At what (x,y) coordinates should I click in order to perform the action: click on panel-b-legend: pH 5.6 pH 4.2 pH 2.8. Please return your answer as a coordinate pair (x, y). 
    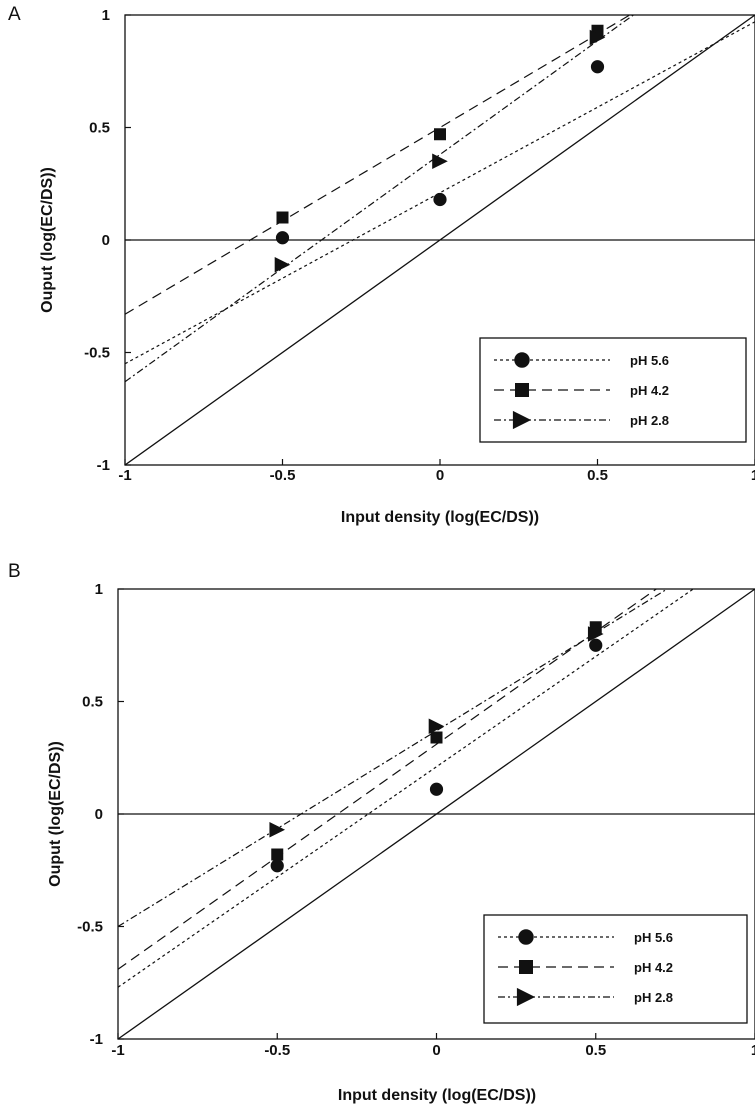
    Looking at the image, I should click on (615, 969).